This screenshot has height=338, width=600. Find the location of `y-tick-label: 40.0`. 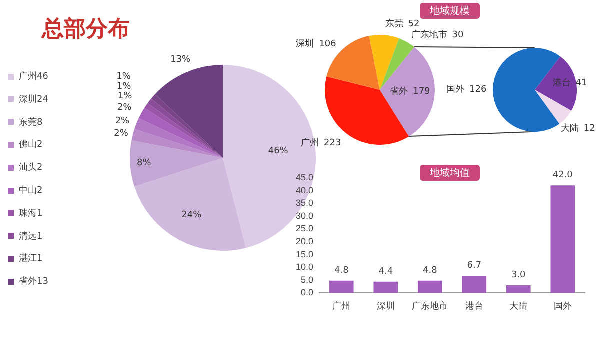

y-tick-label: 40.0 is located at coordinates (305, 190).